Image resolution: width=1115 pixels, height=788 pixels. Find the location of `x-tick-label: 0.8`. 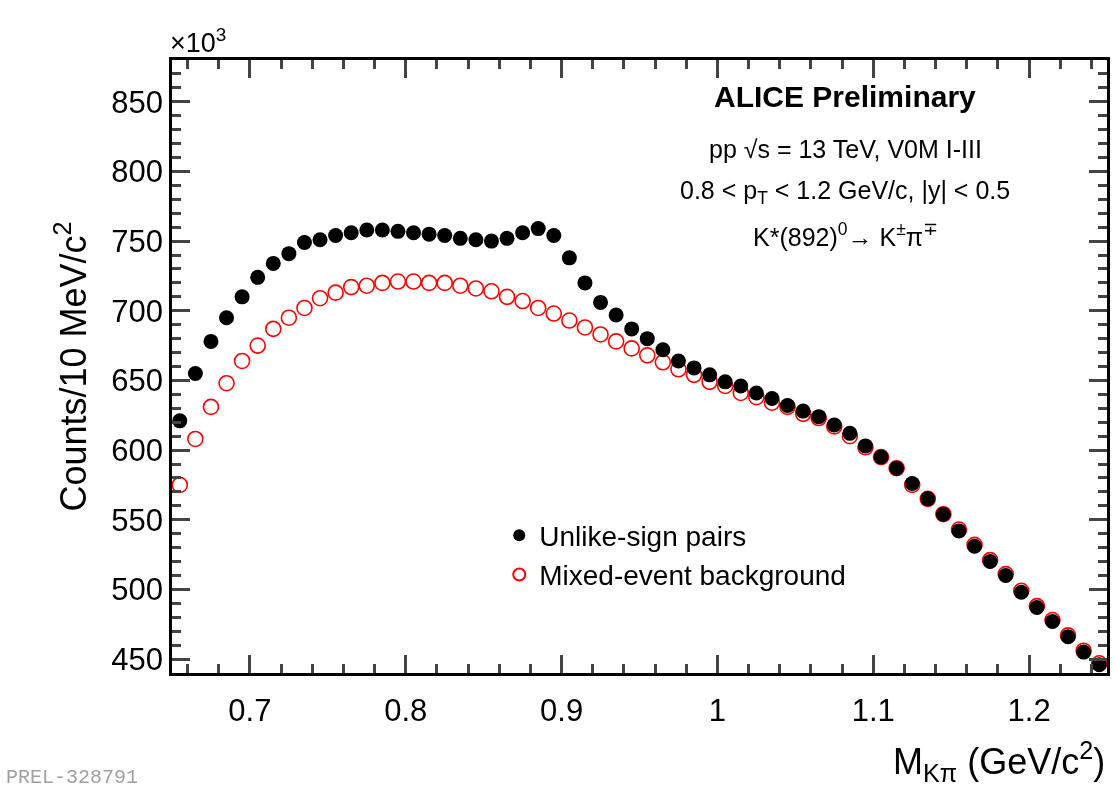

x-tick-label: 0.8 is located at coordinates (406, 710).